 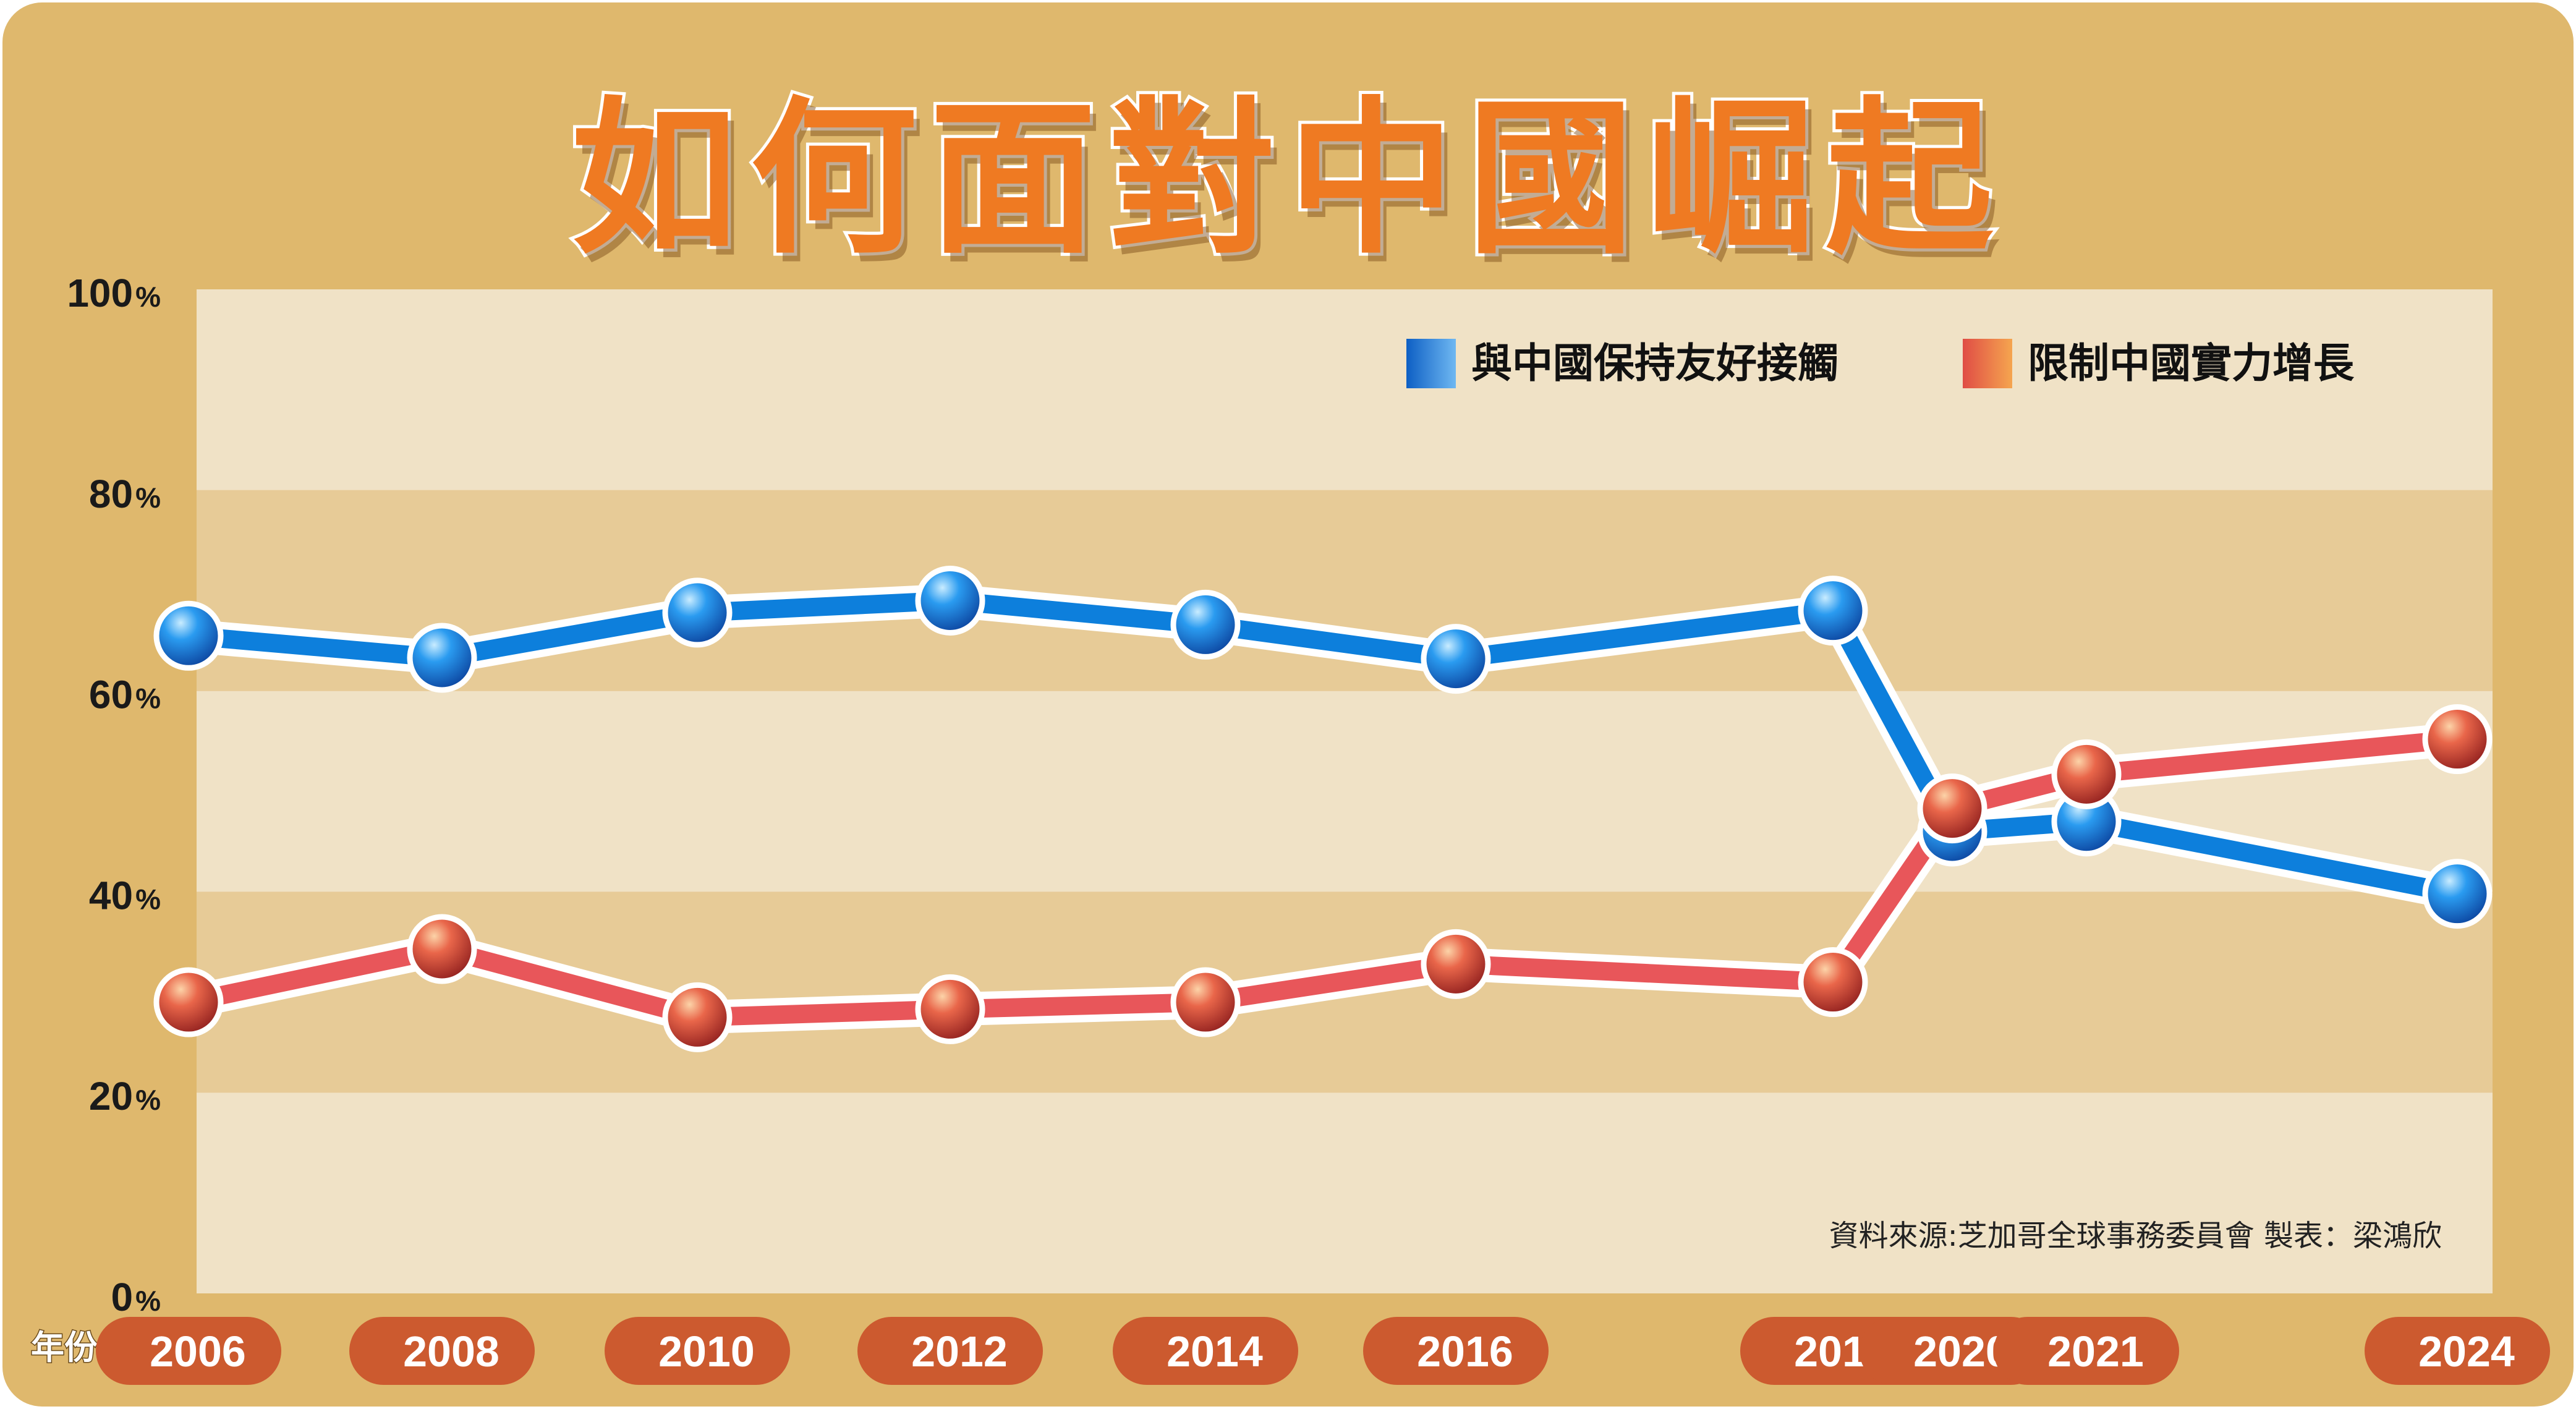 I want to click on x-tick-2010: 2010, so click(x=697, y=1351).